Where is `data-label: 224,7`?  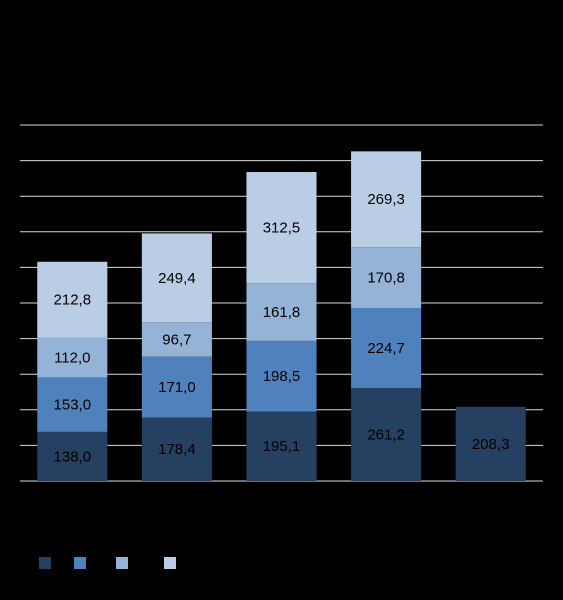
data-label: 224,7 is located at coordinates (386, 348).